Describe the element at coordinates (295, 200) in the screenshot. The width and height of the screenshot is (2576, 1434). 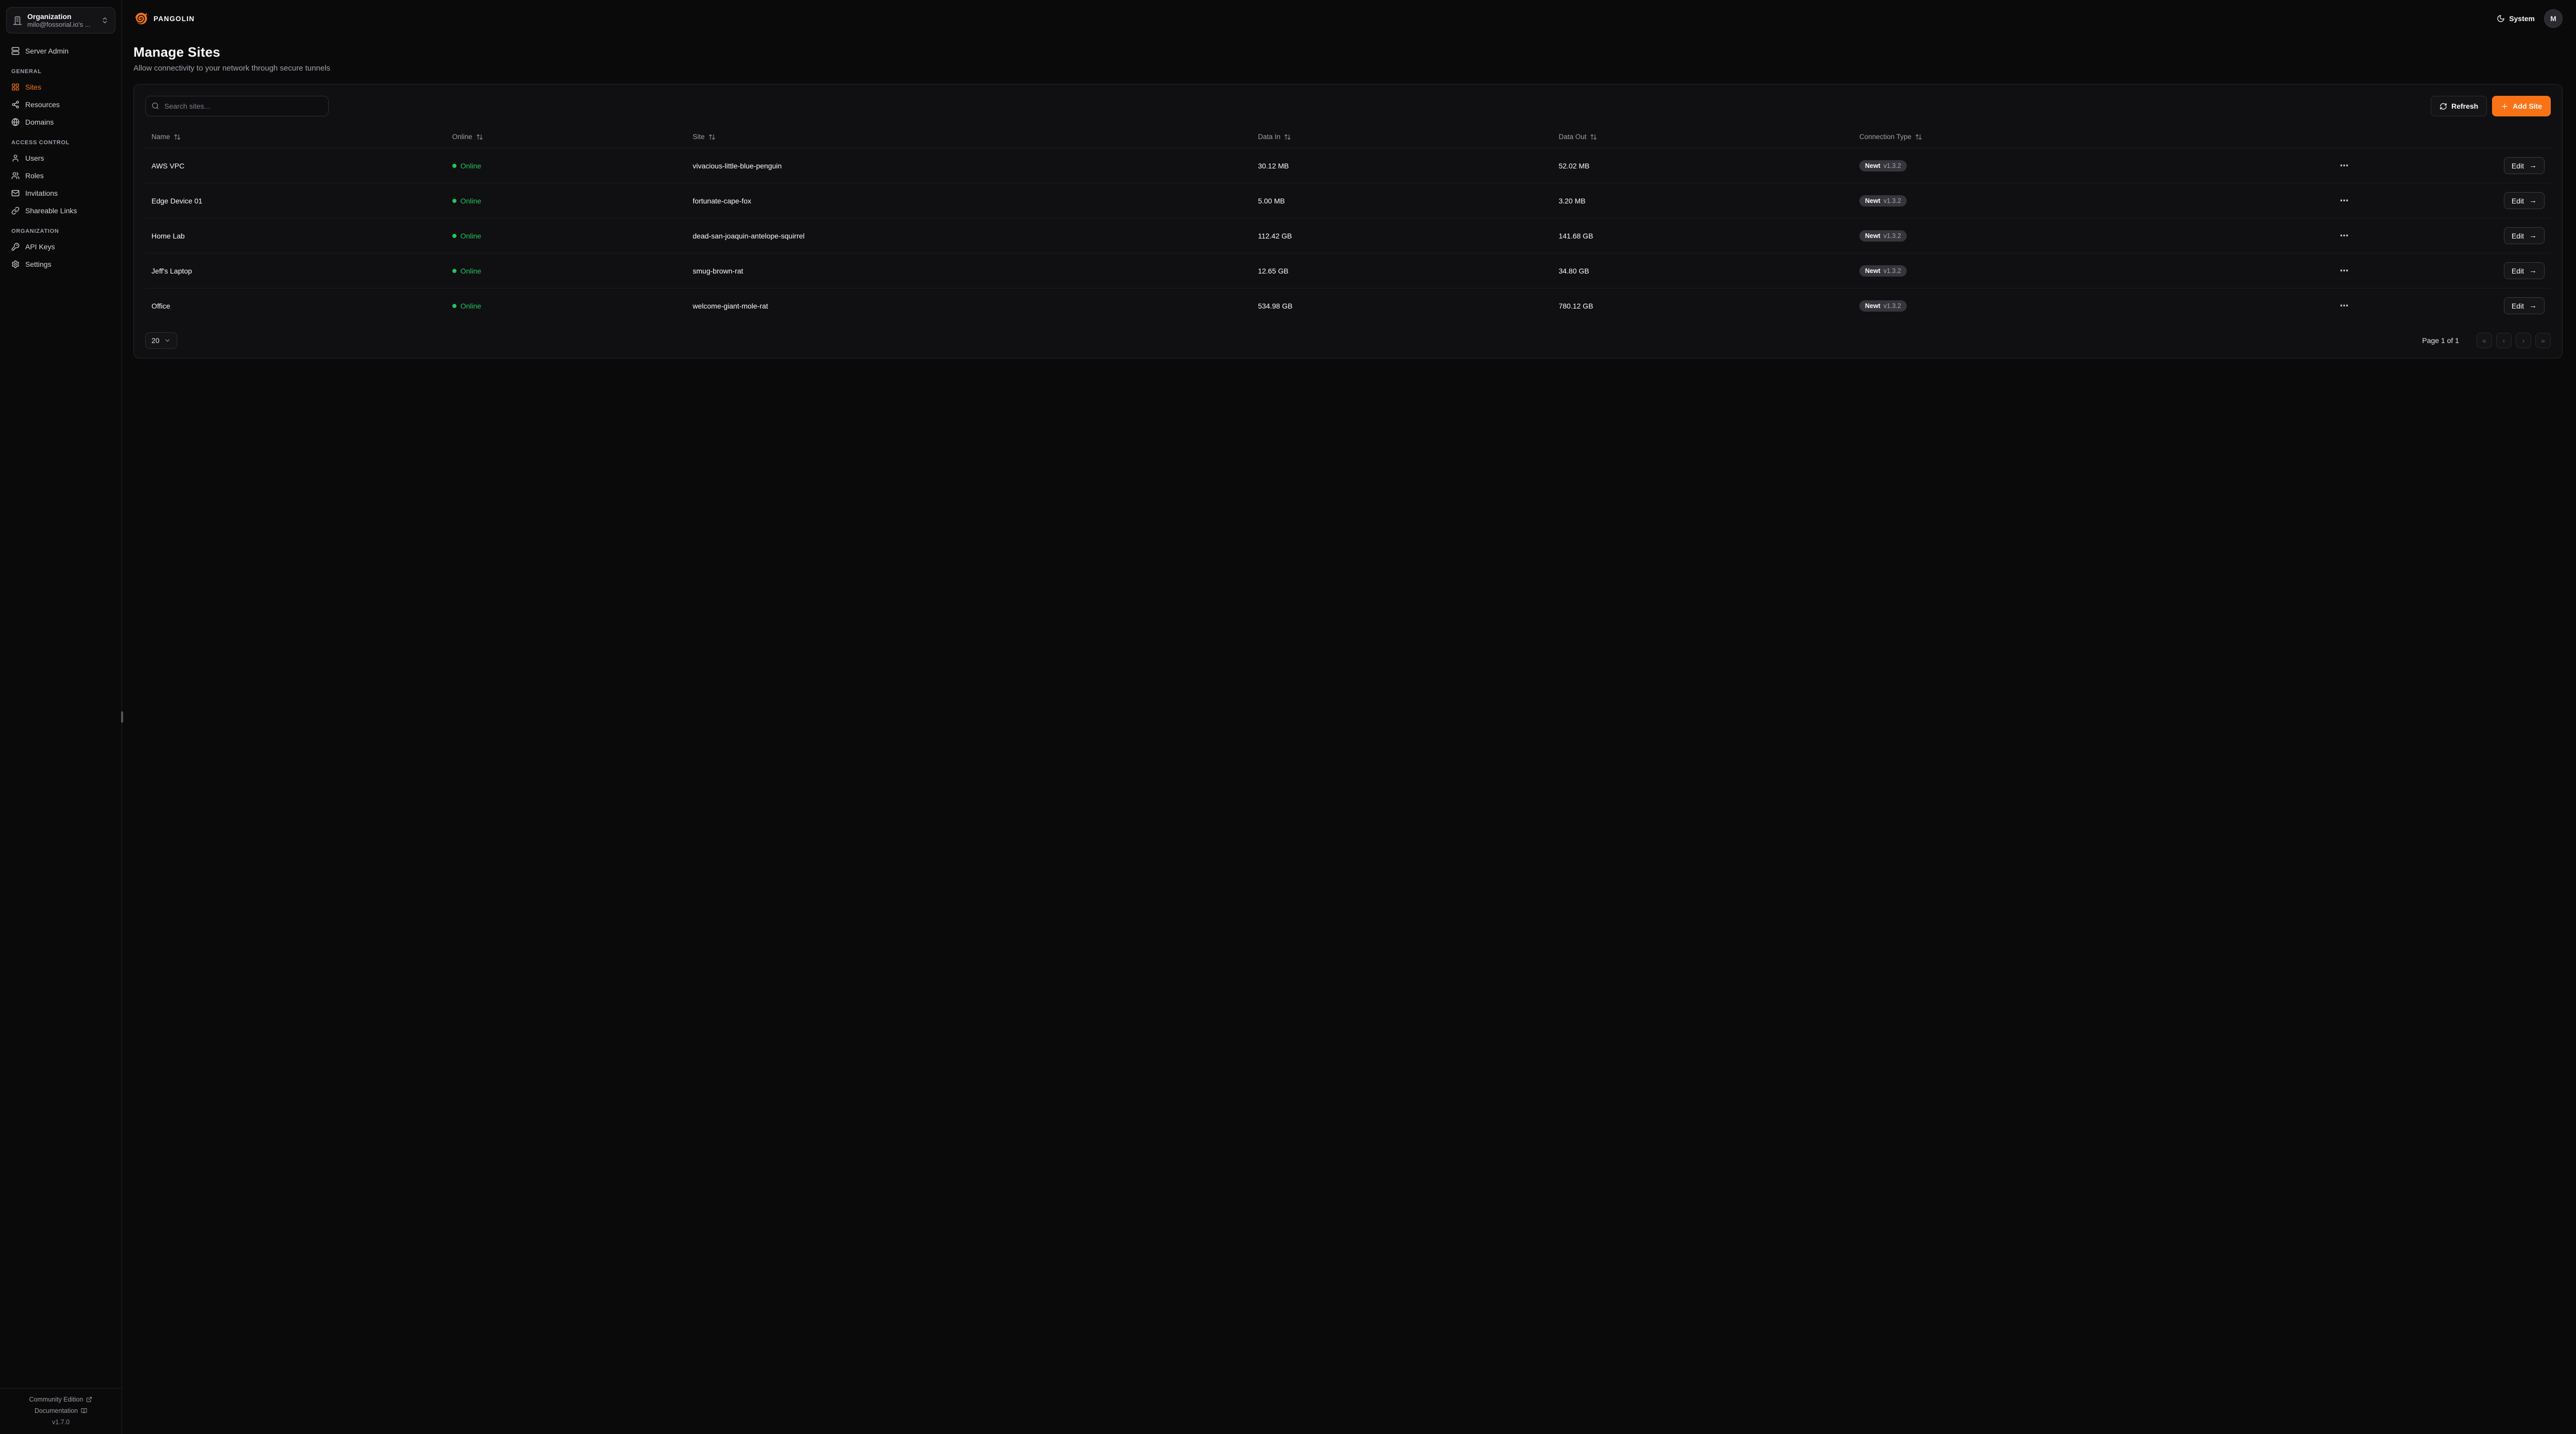
I see `site-name: Edge Device 01` at that location.